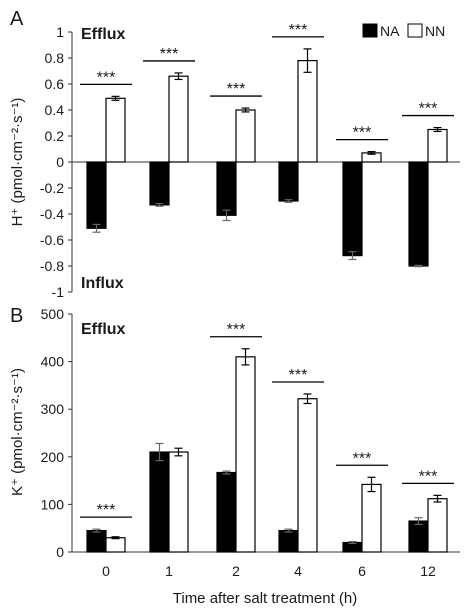 The height and width of the screenshot is (614, 474). What do you see at coordinates (17, 162) in the screenshot?
I see `panel-a-y-axis-label: H⁺ (pmol·cm⁻²·s⁻¹)` at bounding box center [17, 162].